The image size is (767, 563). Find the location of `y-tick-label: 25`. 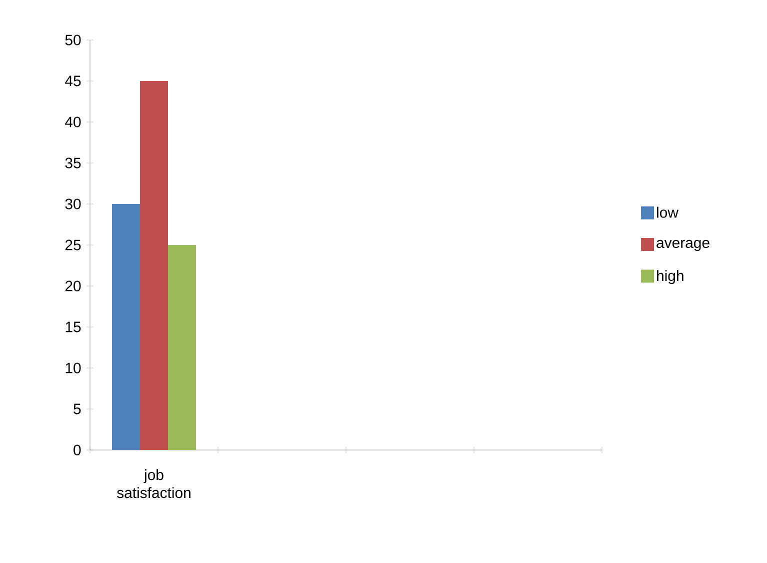

y-tick-label: 25 is located at coordinates (73, 245).